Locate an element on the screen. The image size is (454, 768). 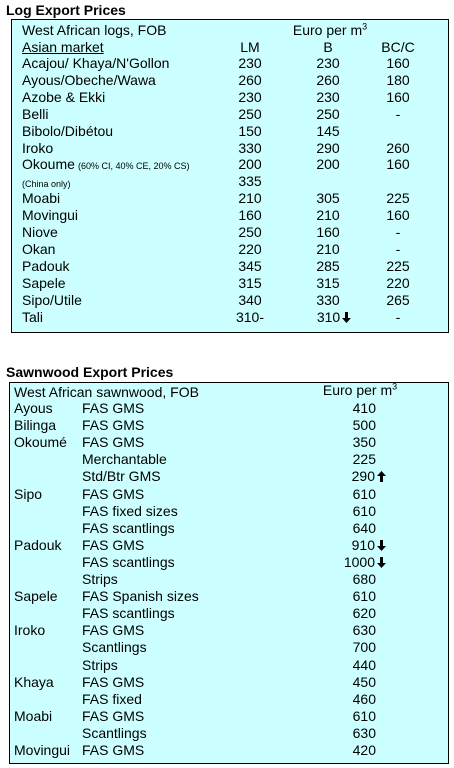
species-name: Ayous/Obeche/Wawa is located at coordinates (89, 79).